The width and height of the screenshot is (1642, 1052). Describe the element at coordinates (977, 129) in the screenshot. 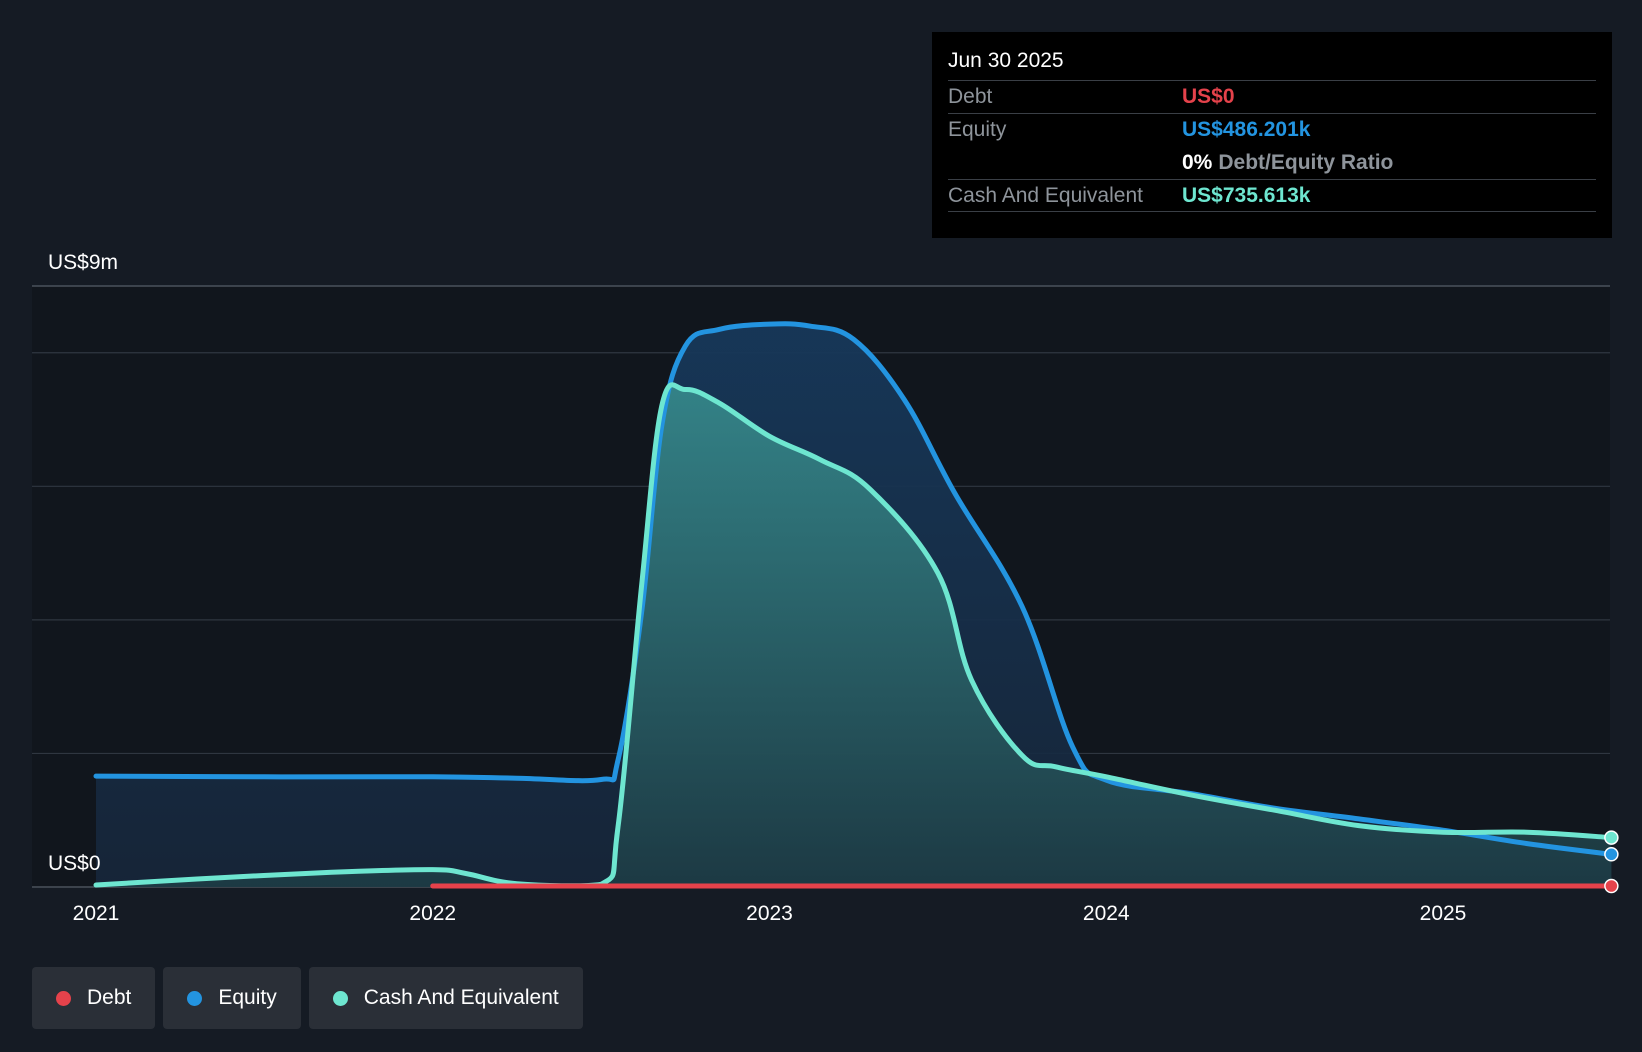

I see `tooltip-equity-label: Equity` at that location.